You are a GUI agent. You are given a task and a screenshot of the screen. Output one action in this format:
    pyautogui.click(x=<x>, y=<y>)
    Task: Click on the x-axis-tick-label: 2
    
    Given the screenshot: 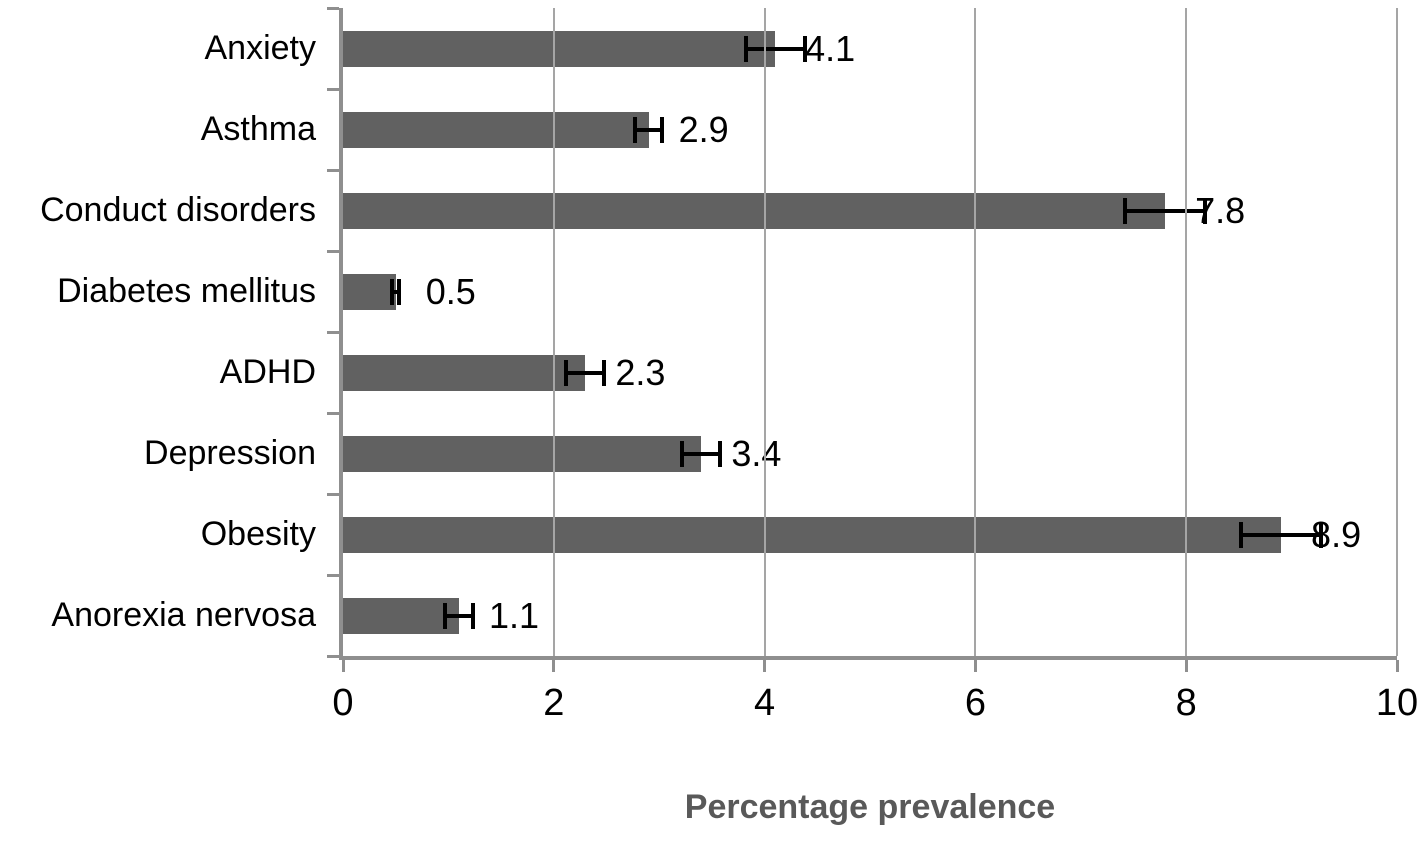 What is the action you would take?
    pyautogui.click(x=554, y=703)
    